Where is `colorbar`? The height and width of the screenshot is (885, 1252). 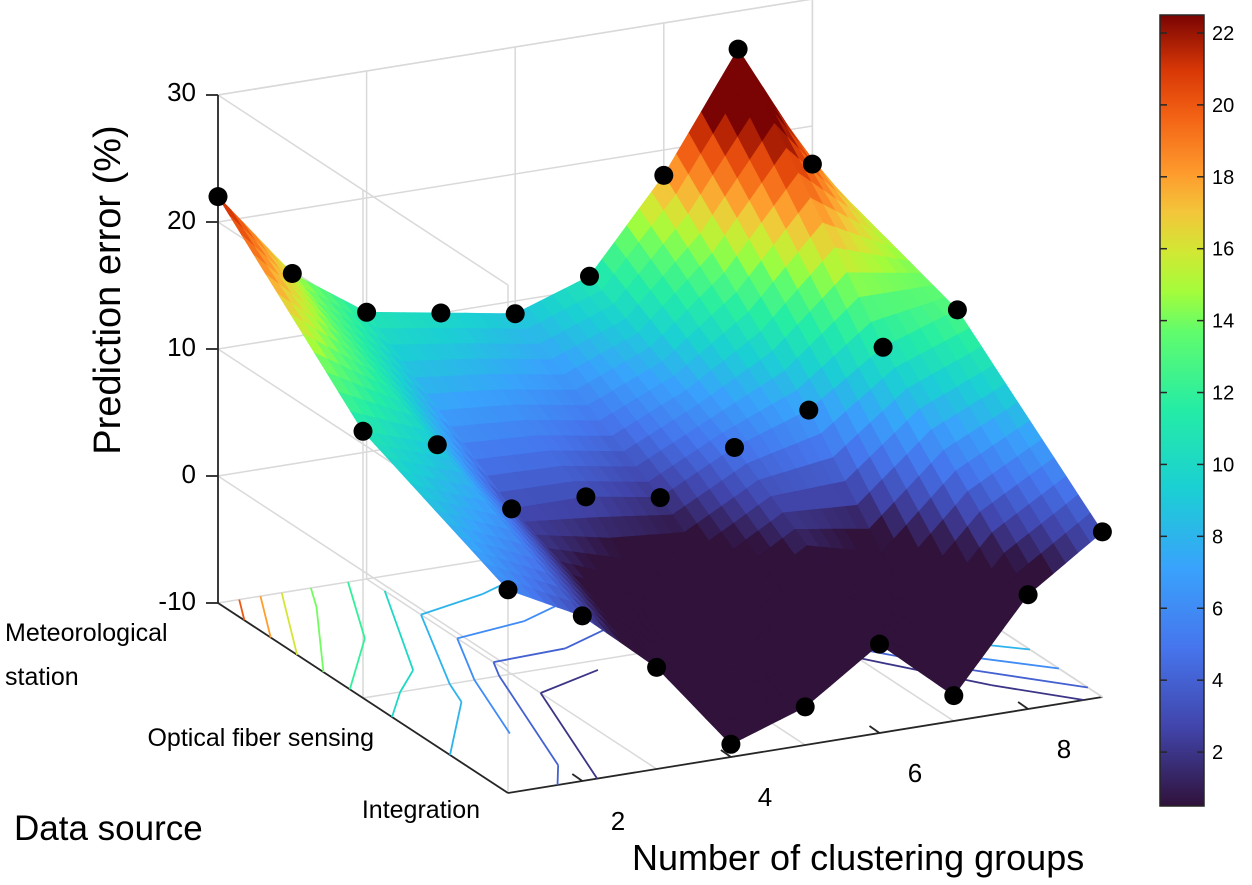
colorbar is located at coordinates (1182, 410).